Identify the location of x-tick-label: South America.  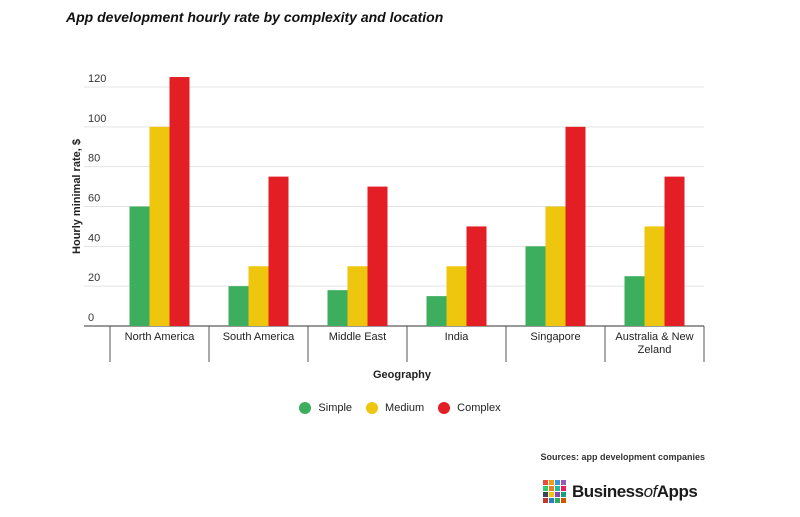
(259, 337).